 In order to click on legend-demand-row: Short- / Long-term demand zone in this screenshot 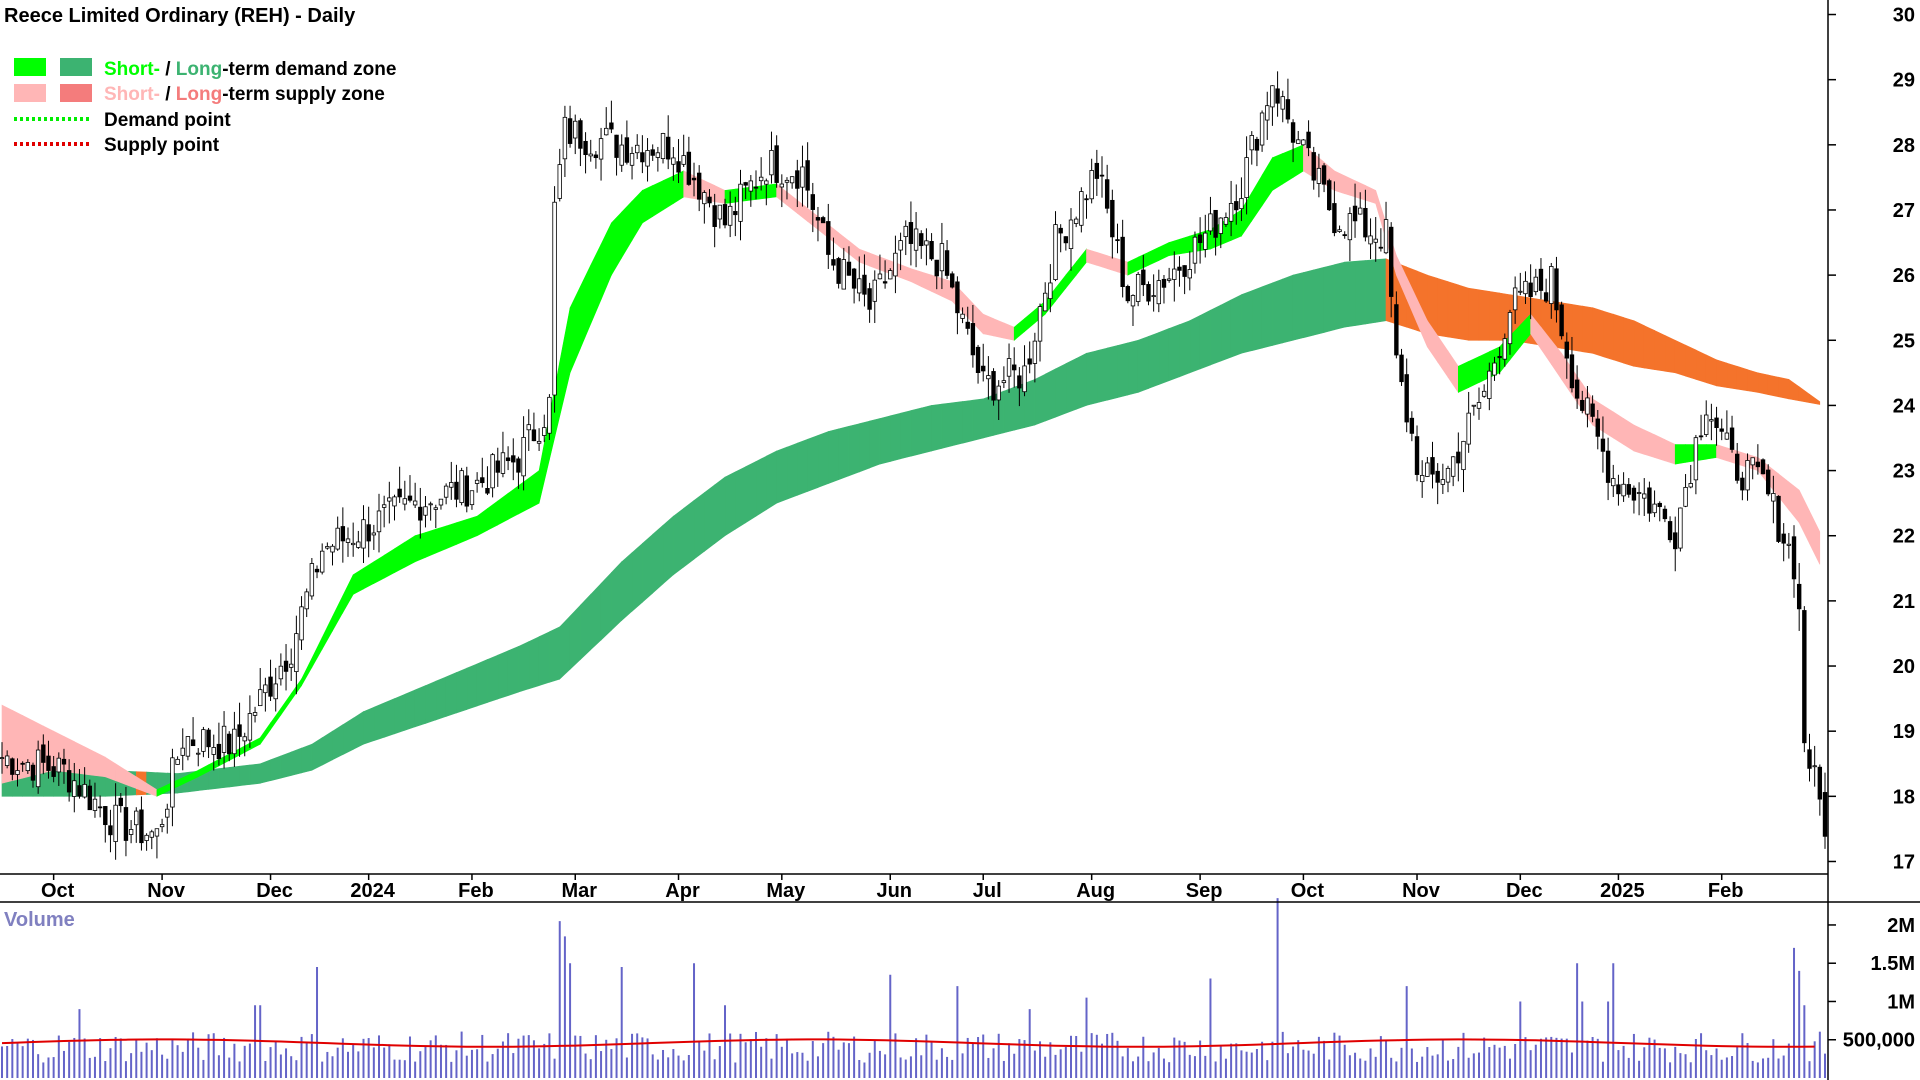, I will do `click(250, 69)`.